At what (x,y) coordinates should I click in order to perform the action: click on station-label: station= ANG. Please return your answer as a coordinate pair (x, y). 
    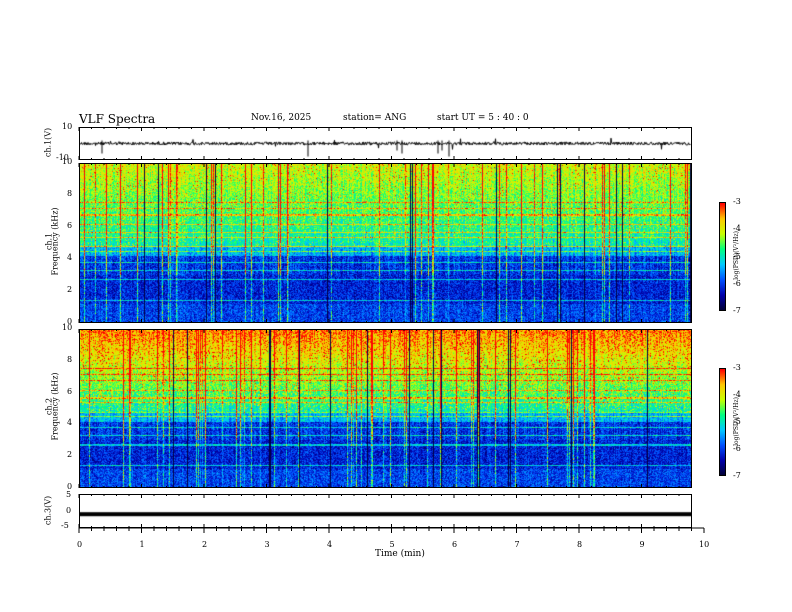
    Looking at the image, I should click on (375, 118).